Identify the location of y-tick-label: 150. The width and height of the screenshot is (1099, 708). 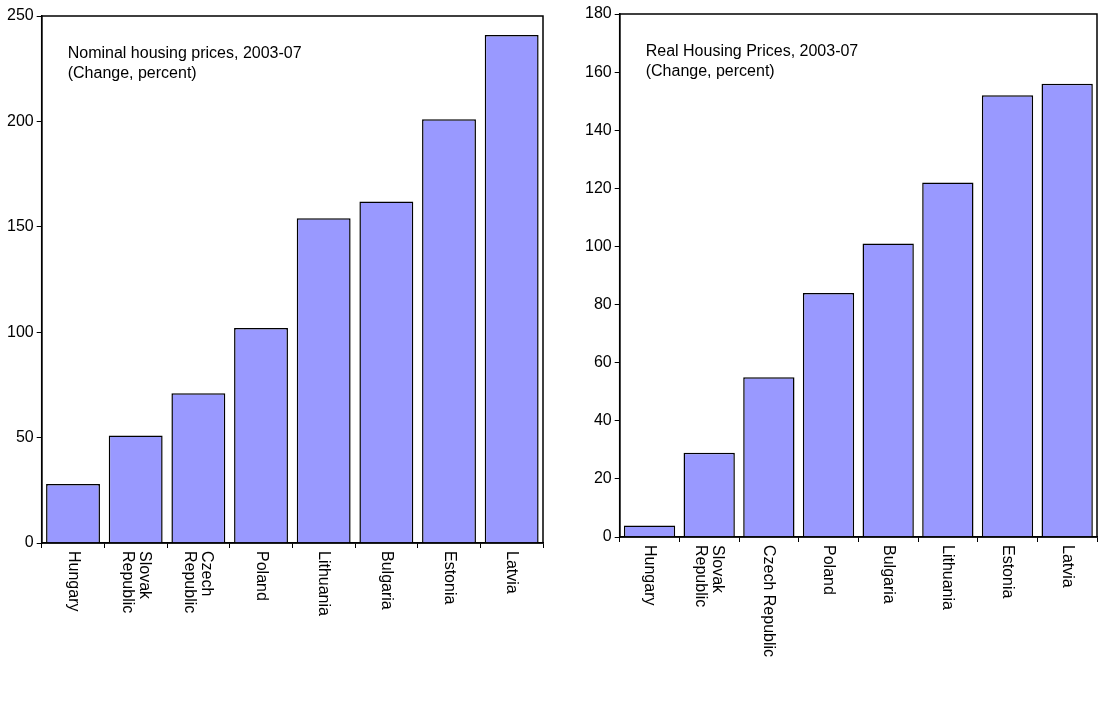
(20, 226).